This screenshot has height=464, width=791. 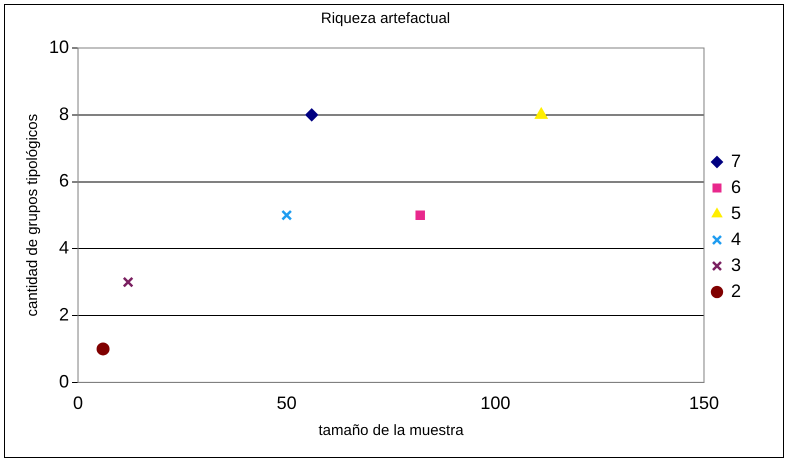 I want to click on legend-label: 3, so click(x=736, y=264).